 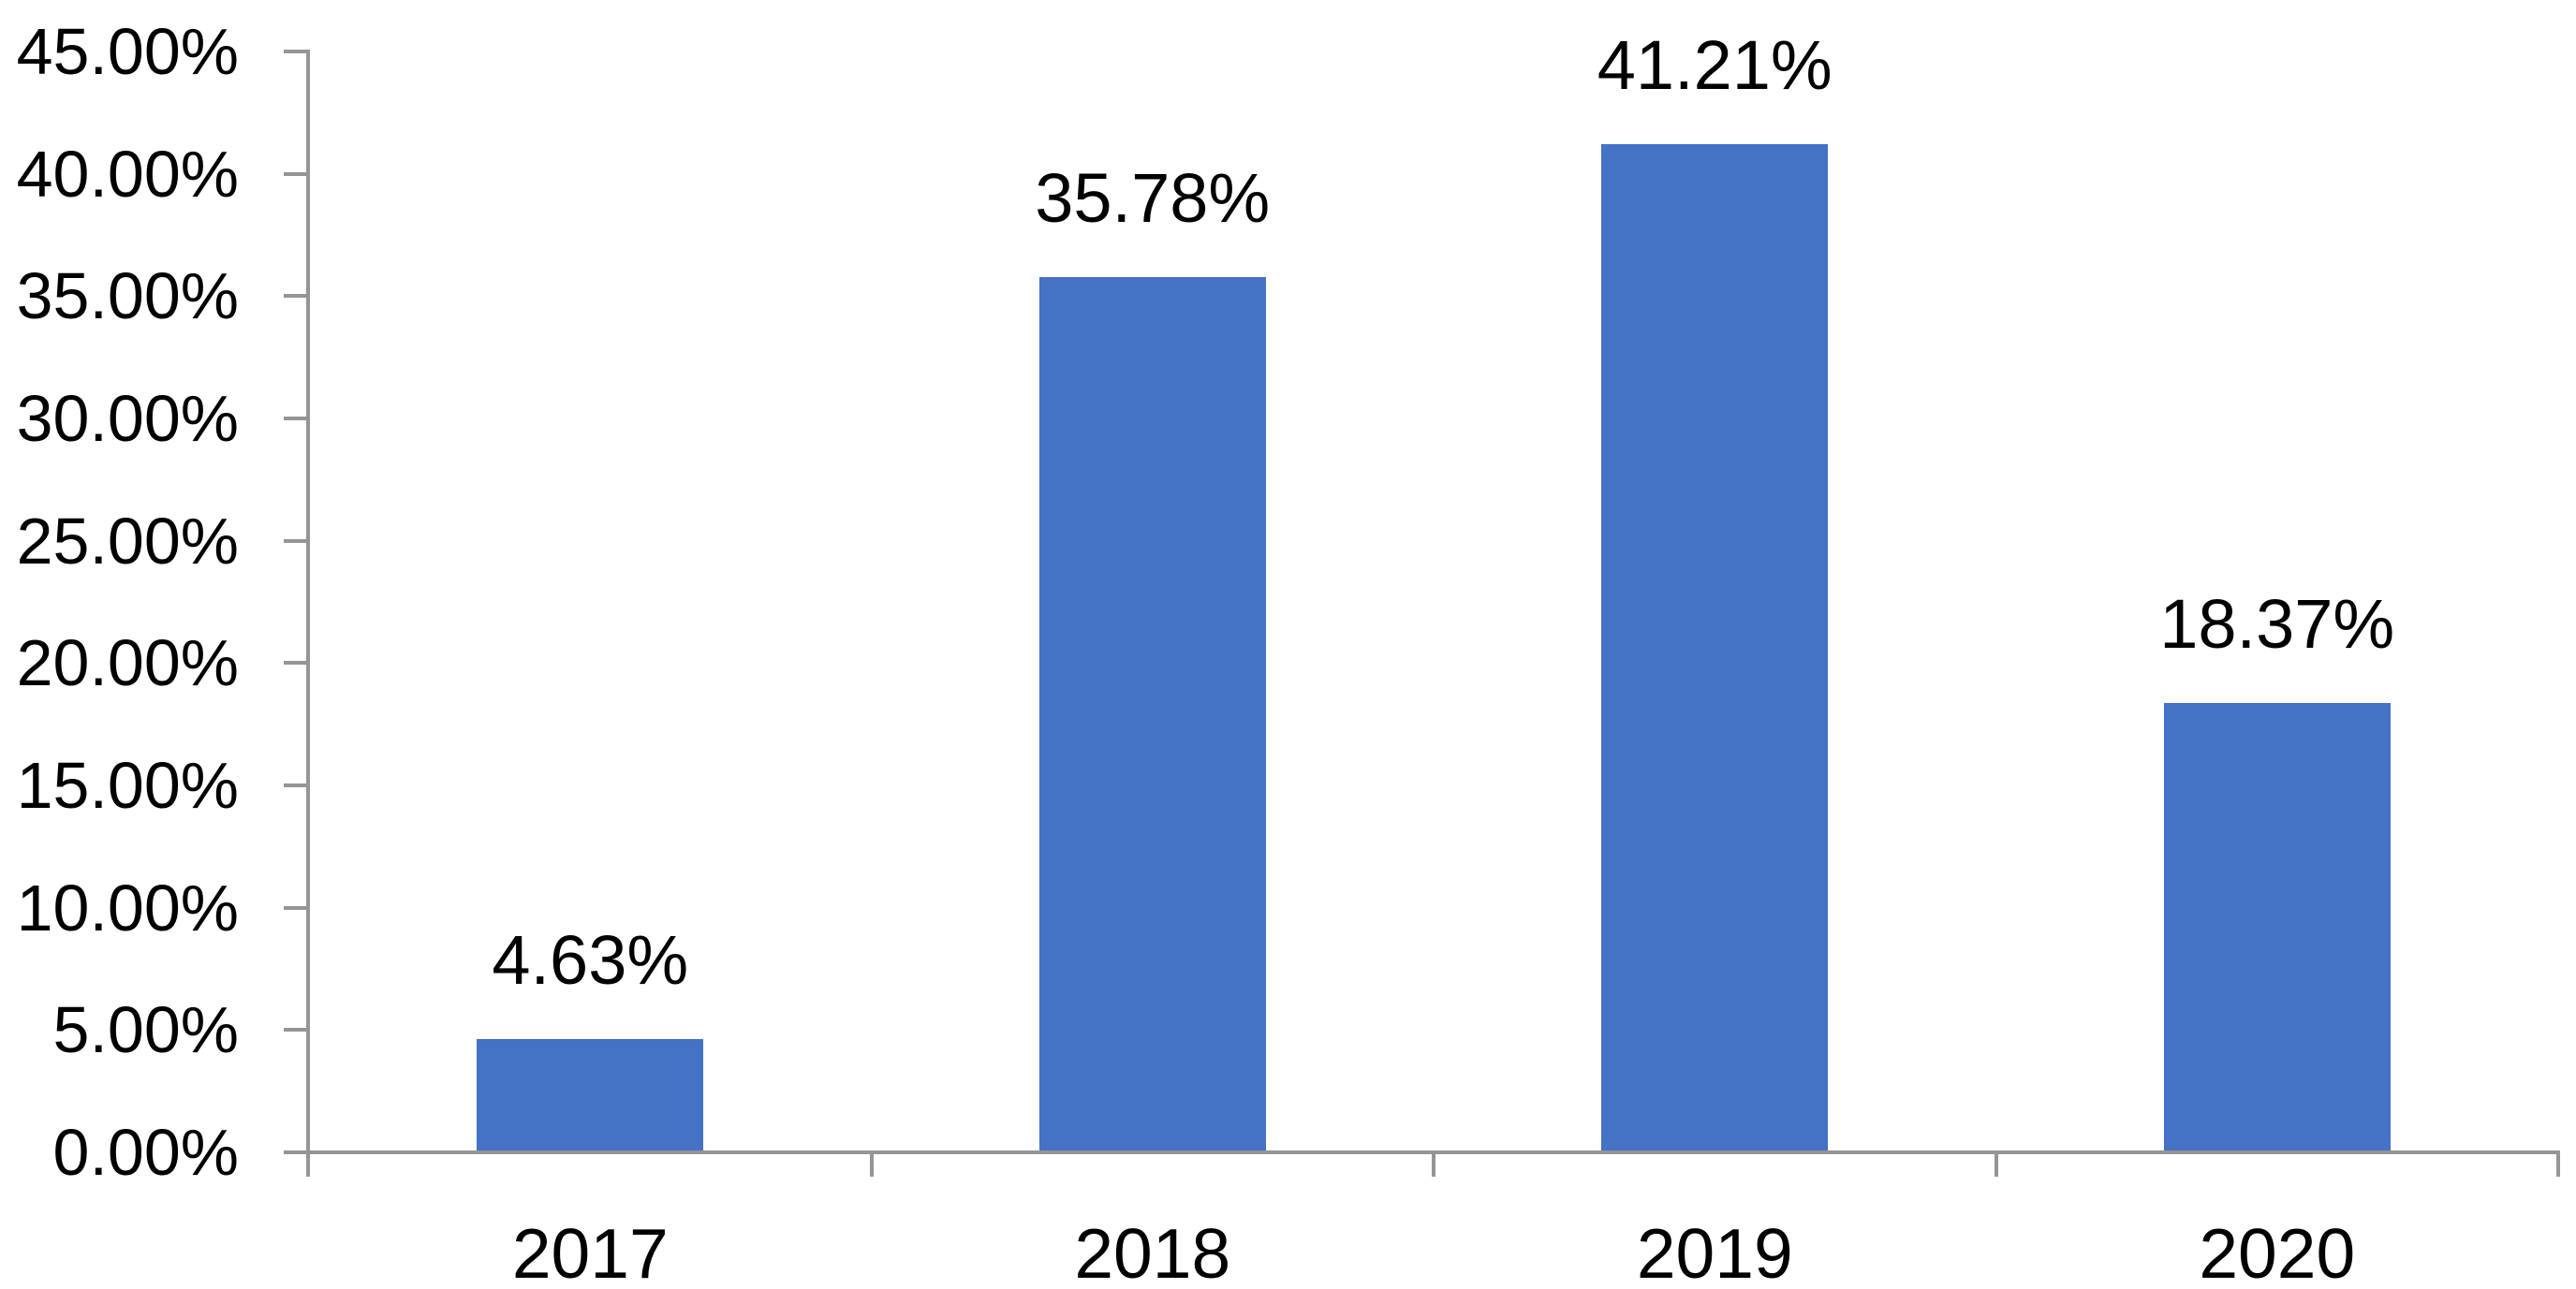 I want to click on y-axis-tick-label: 20.00%, so click(x=127, y=663).